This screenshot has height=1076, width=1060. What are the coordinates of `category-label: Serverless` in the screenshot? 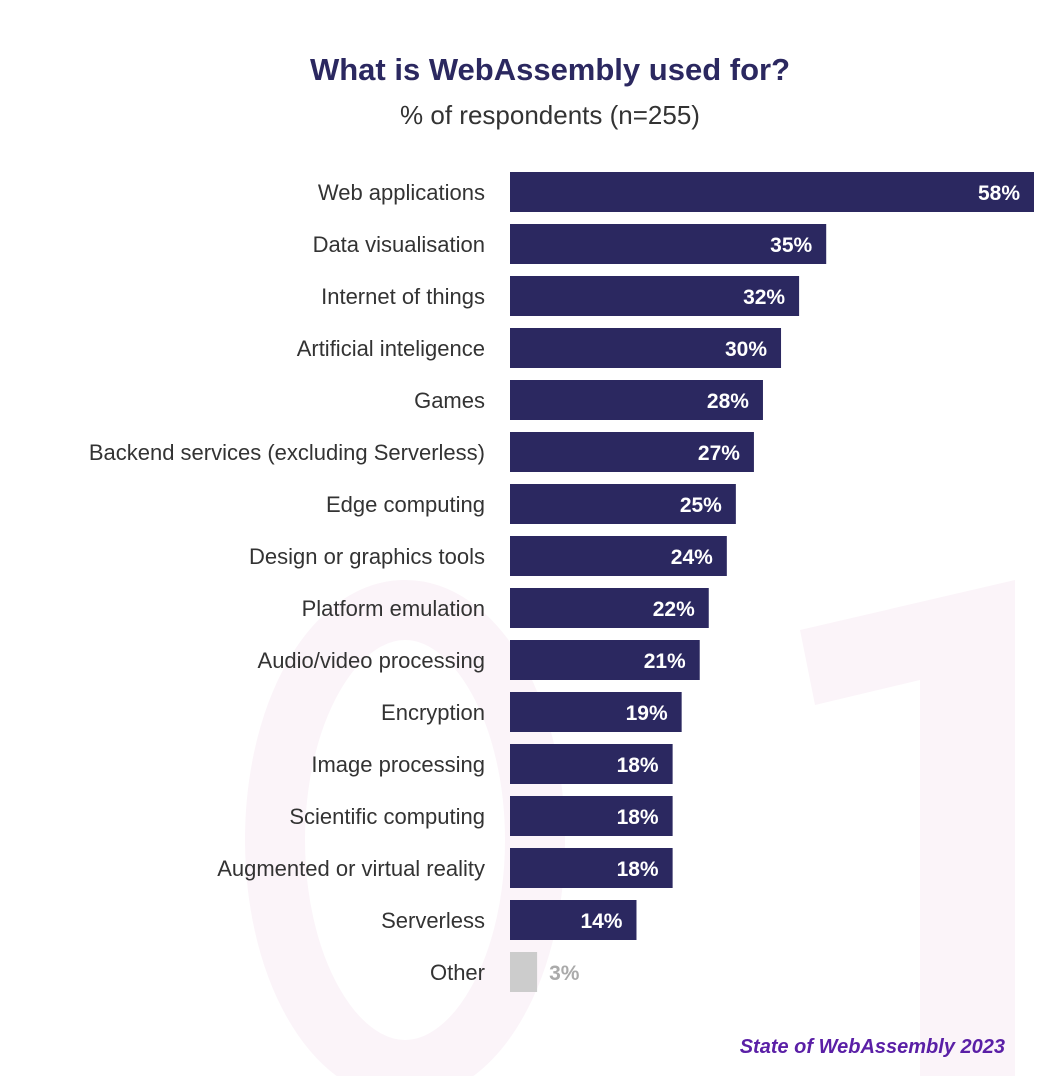 It's located at (433, 920).